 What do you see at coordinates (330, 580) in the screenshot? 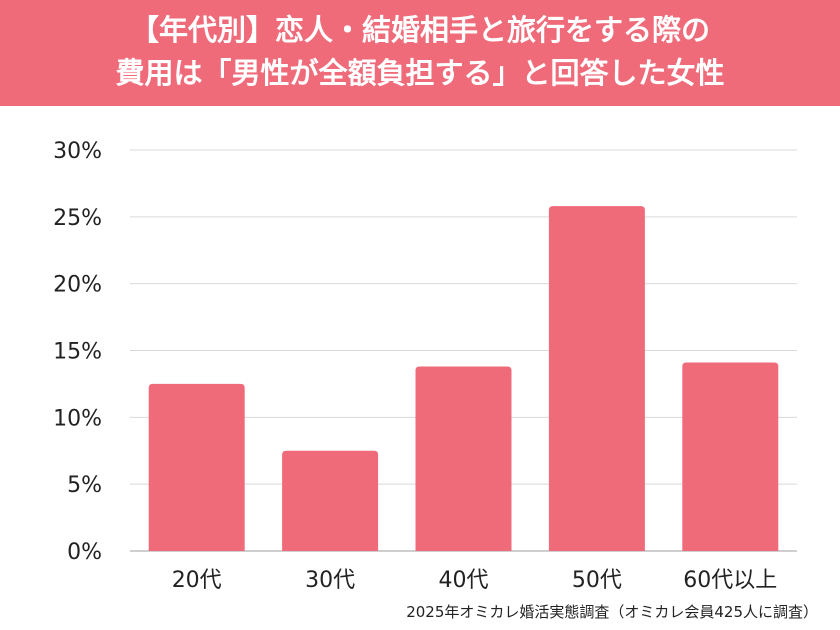
I see `x-tick-label: 30代` at bounding box center [330, 580].